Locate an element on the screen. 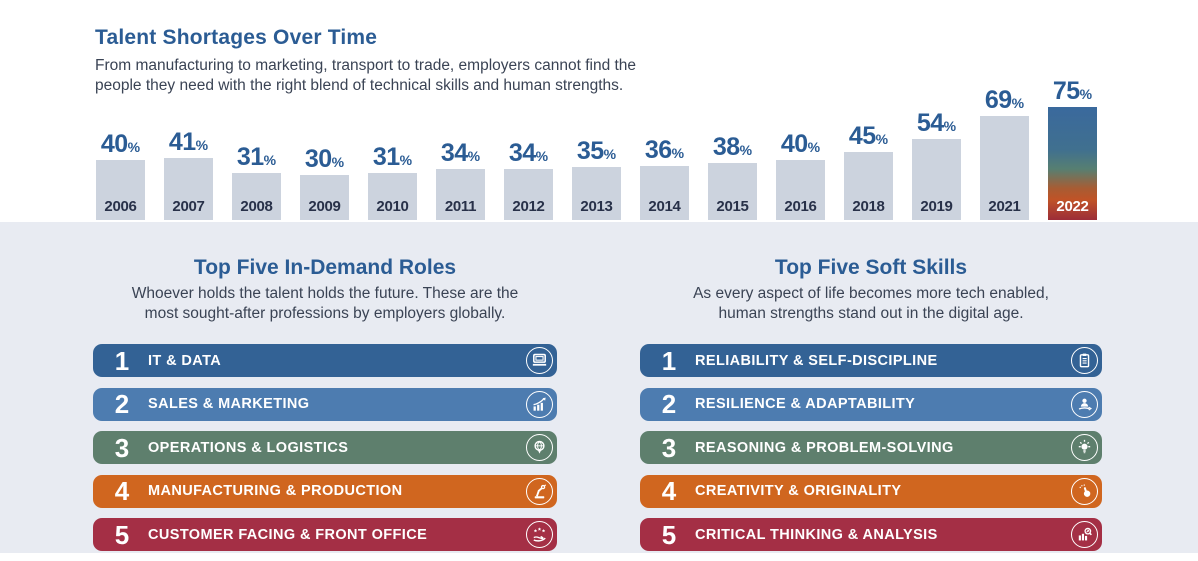  location-pin-icon is located at coordinates (539, 447).